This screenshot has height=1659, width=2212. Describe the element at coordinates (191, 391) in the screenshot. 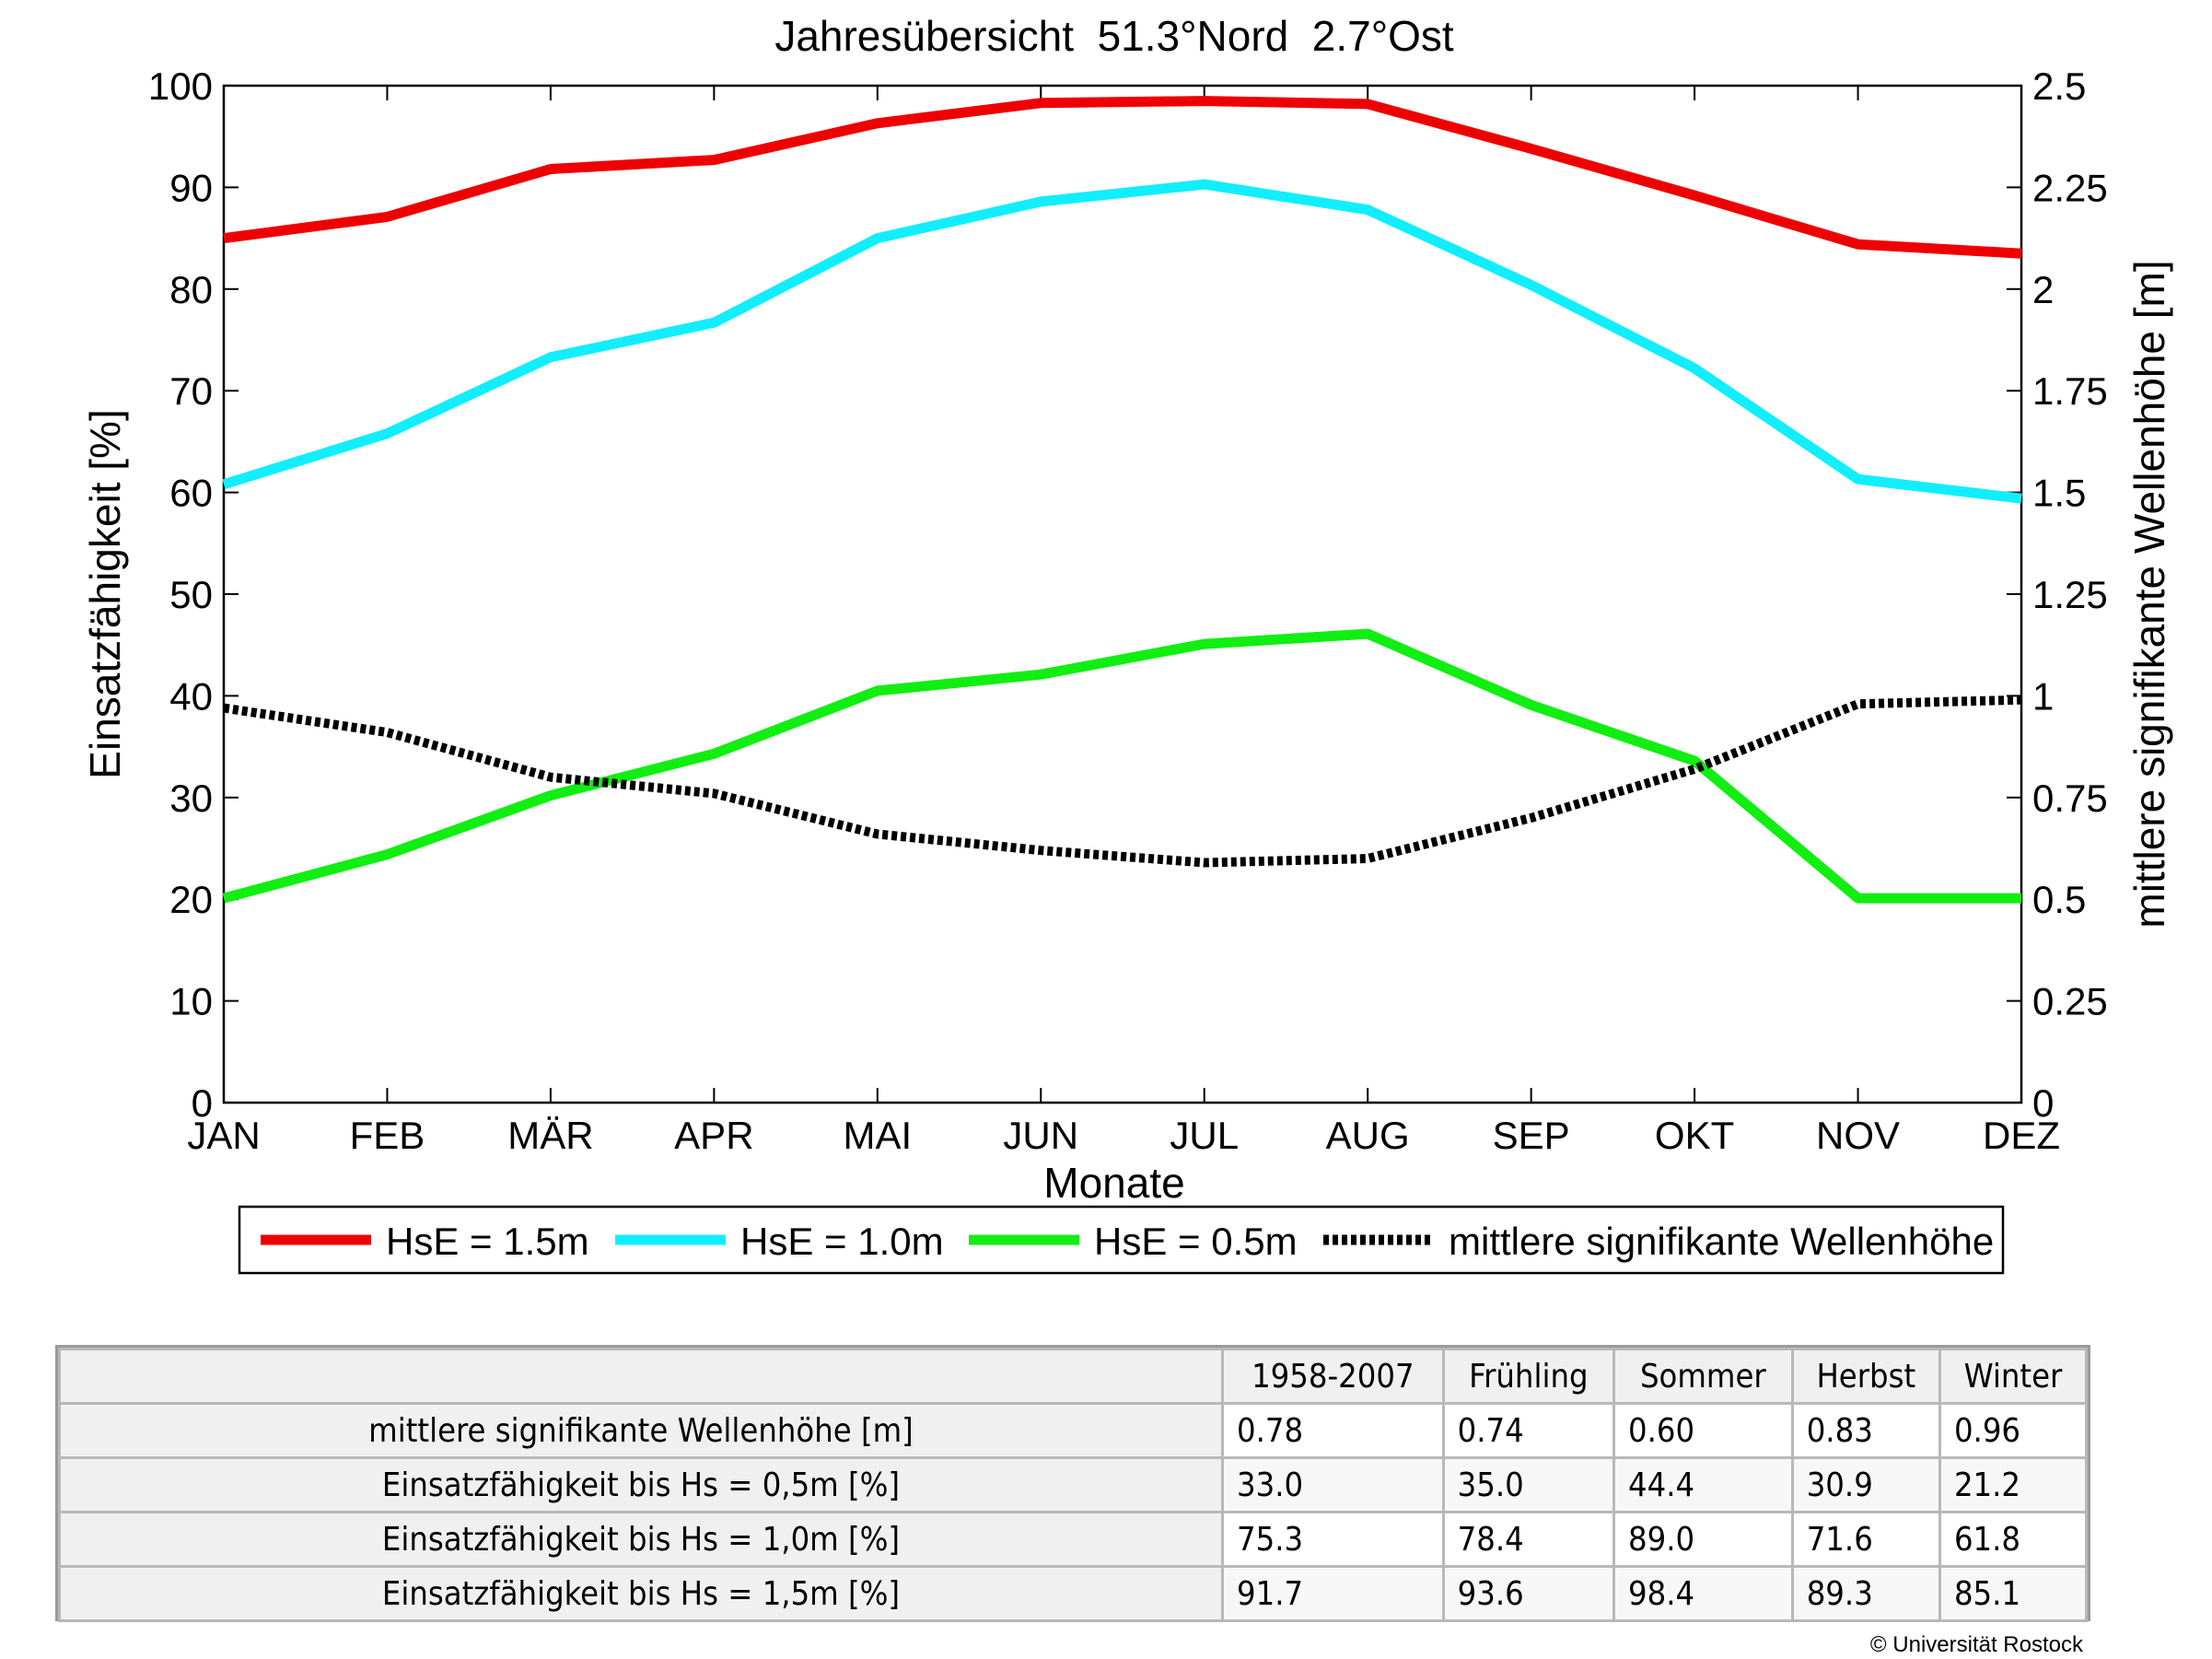

I see `y-tick-label-left: 70` at that location.